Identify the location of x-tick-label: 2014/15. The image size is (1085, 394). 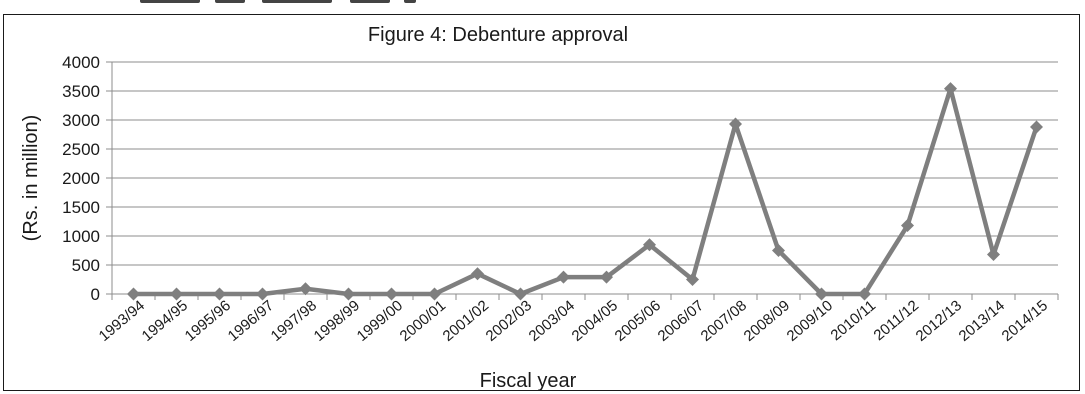
(1025, 321).